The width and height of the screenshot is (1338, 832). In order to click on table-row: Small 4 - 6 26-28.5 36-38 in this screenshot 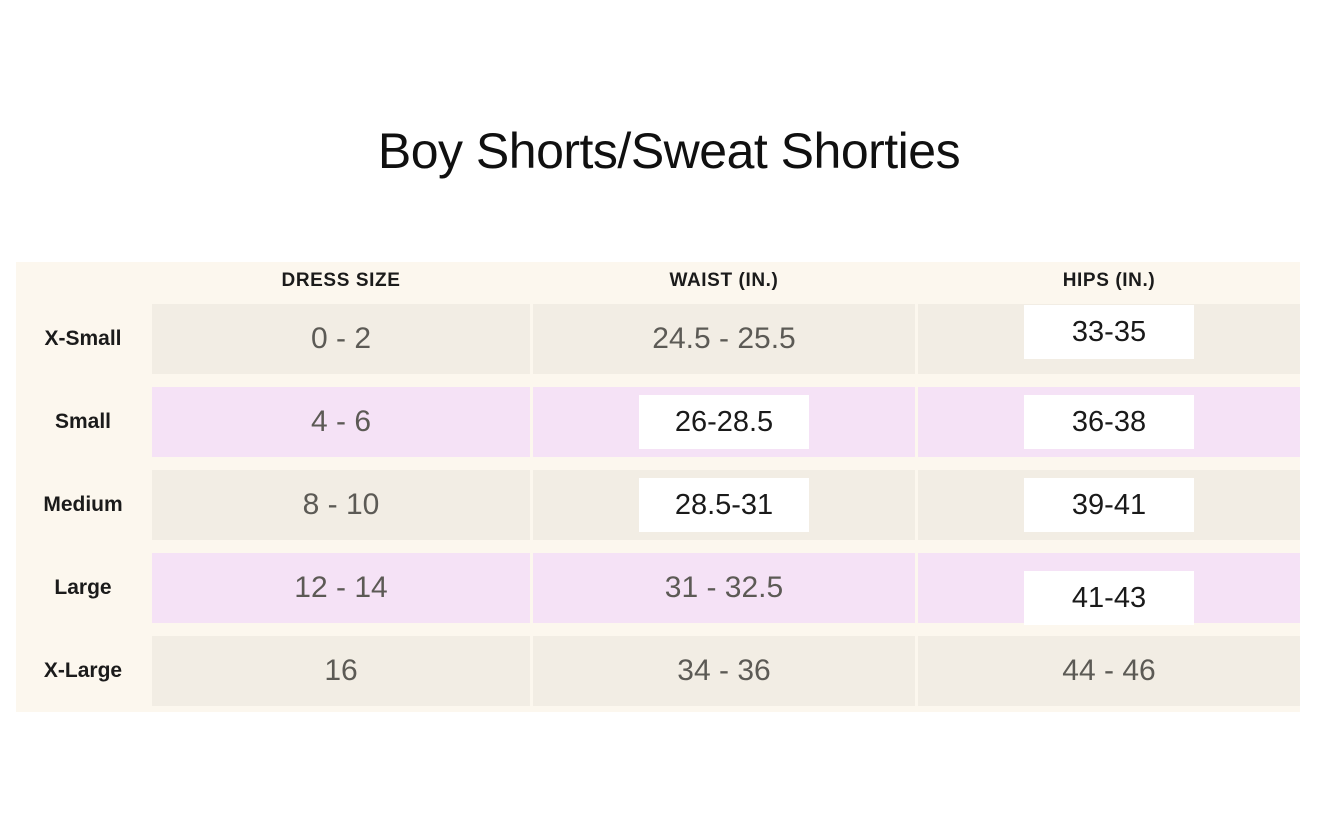, I will do `click(658, 422)`.